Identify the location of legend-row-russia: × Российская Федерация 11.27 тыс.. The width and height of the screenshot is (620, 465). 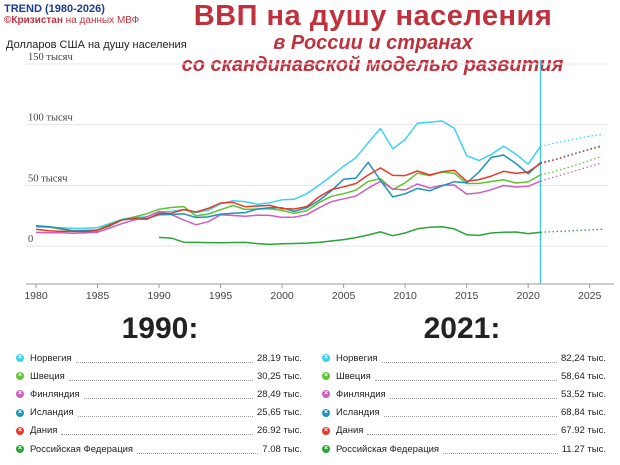
(464, 449).